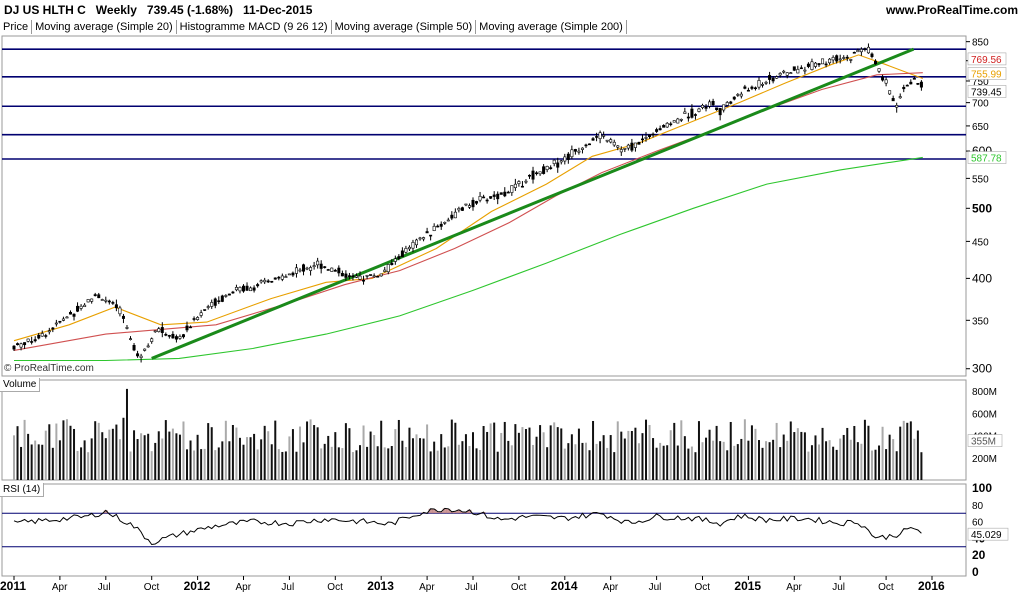 The height and width of the screenshot is (600, 1024). What do you see at coordinates (982, 278) in the screenshot?
I see `price-tick-label: 400` at bounding box center [982, 278].